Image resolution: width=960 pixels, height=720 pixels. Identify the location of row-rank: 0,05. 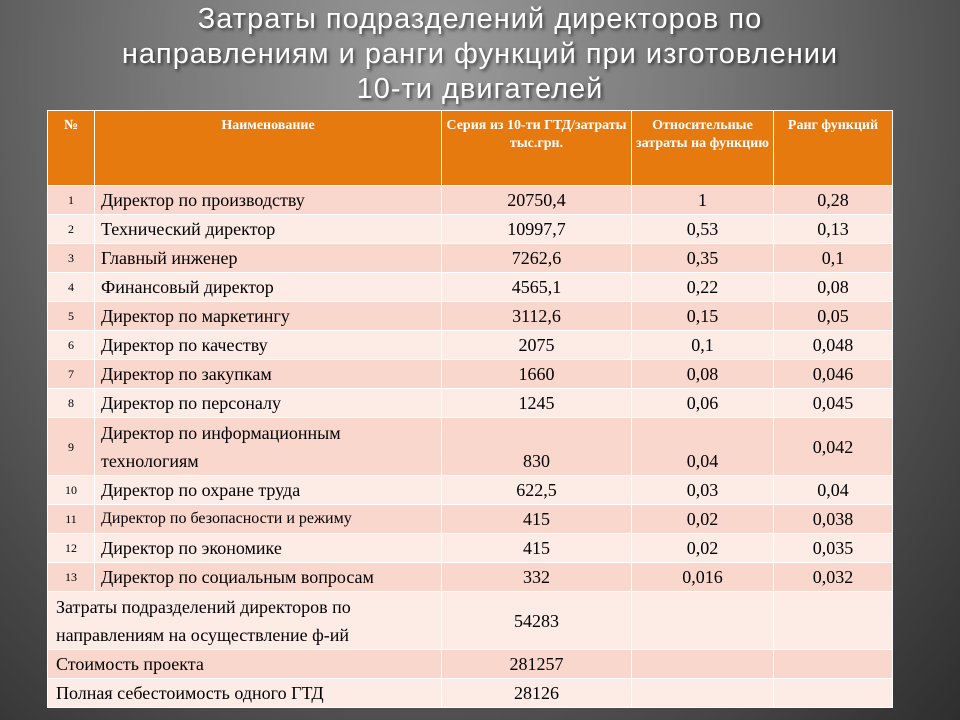
(833, 316).